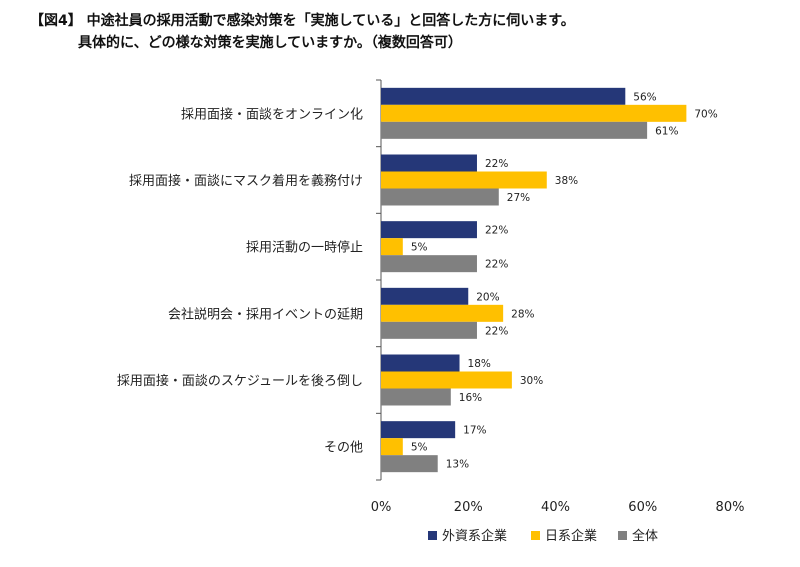 The height and width of the screenshot is (567, 800). Describe the element at coordinates (566, 181) in the screenshot. I see `data-label: 38%` at that location.